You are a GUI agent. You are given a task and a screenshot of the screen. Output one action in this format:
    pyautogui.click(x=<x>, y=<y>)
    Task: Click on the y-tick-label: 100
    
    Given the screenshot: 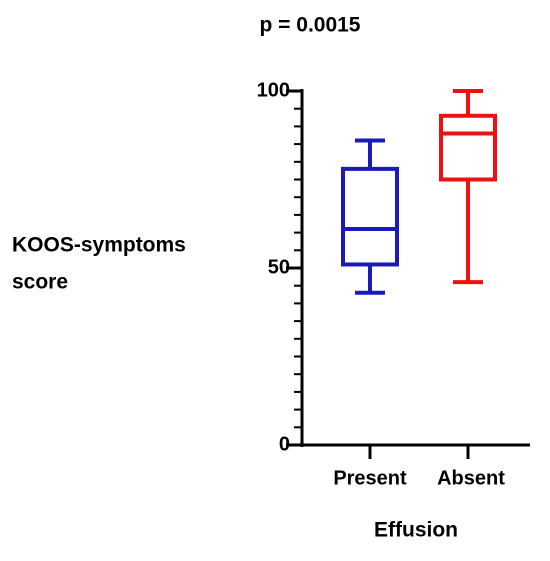 What is the action you would take?
    pyautogui.click(x=273, y=90)
    